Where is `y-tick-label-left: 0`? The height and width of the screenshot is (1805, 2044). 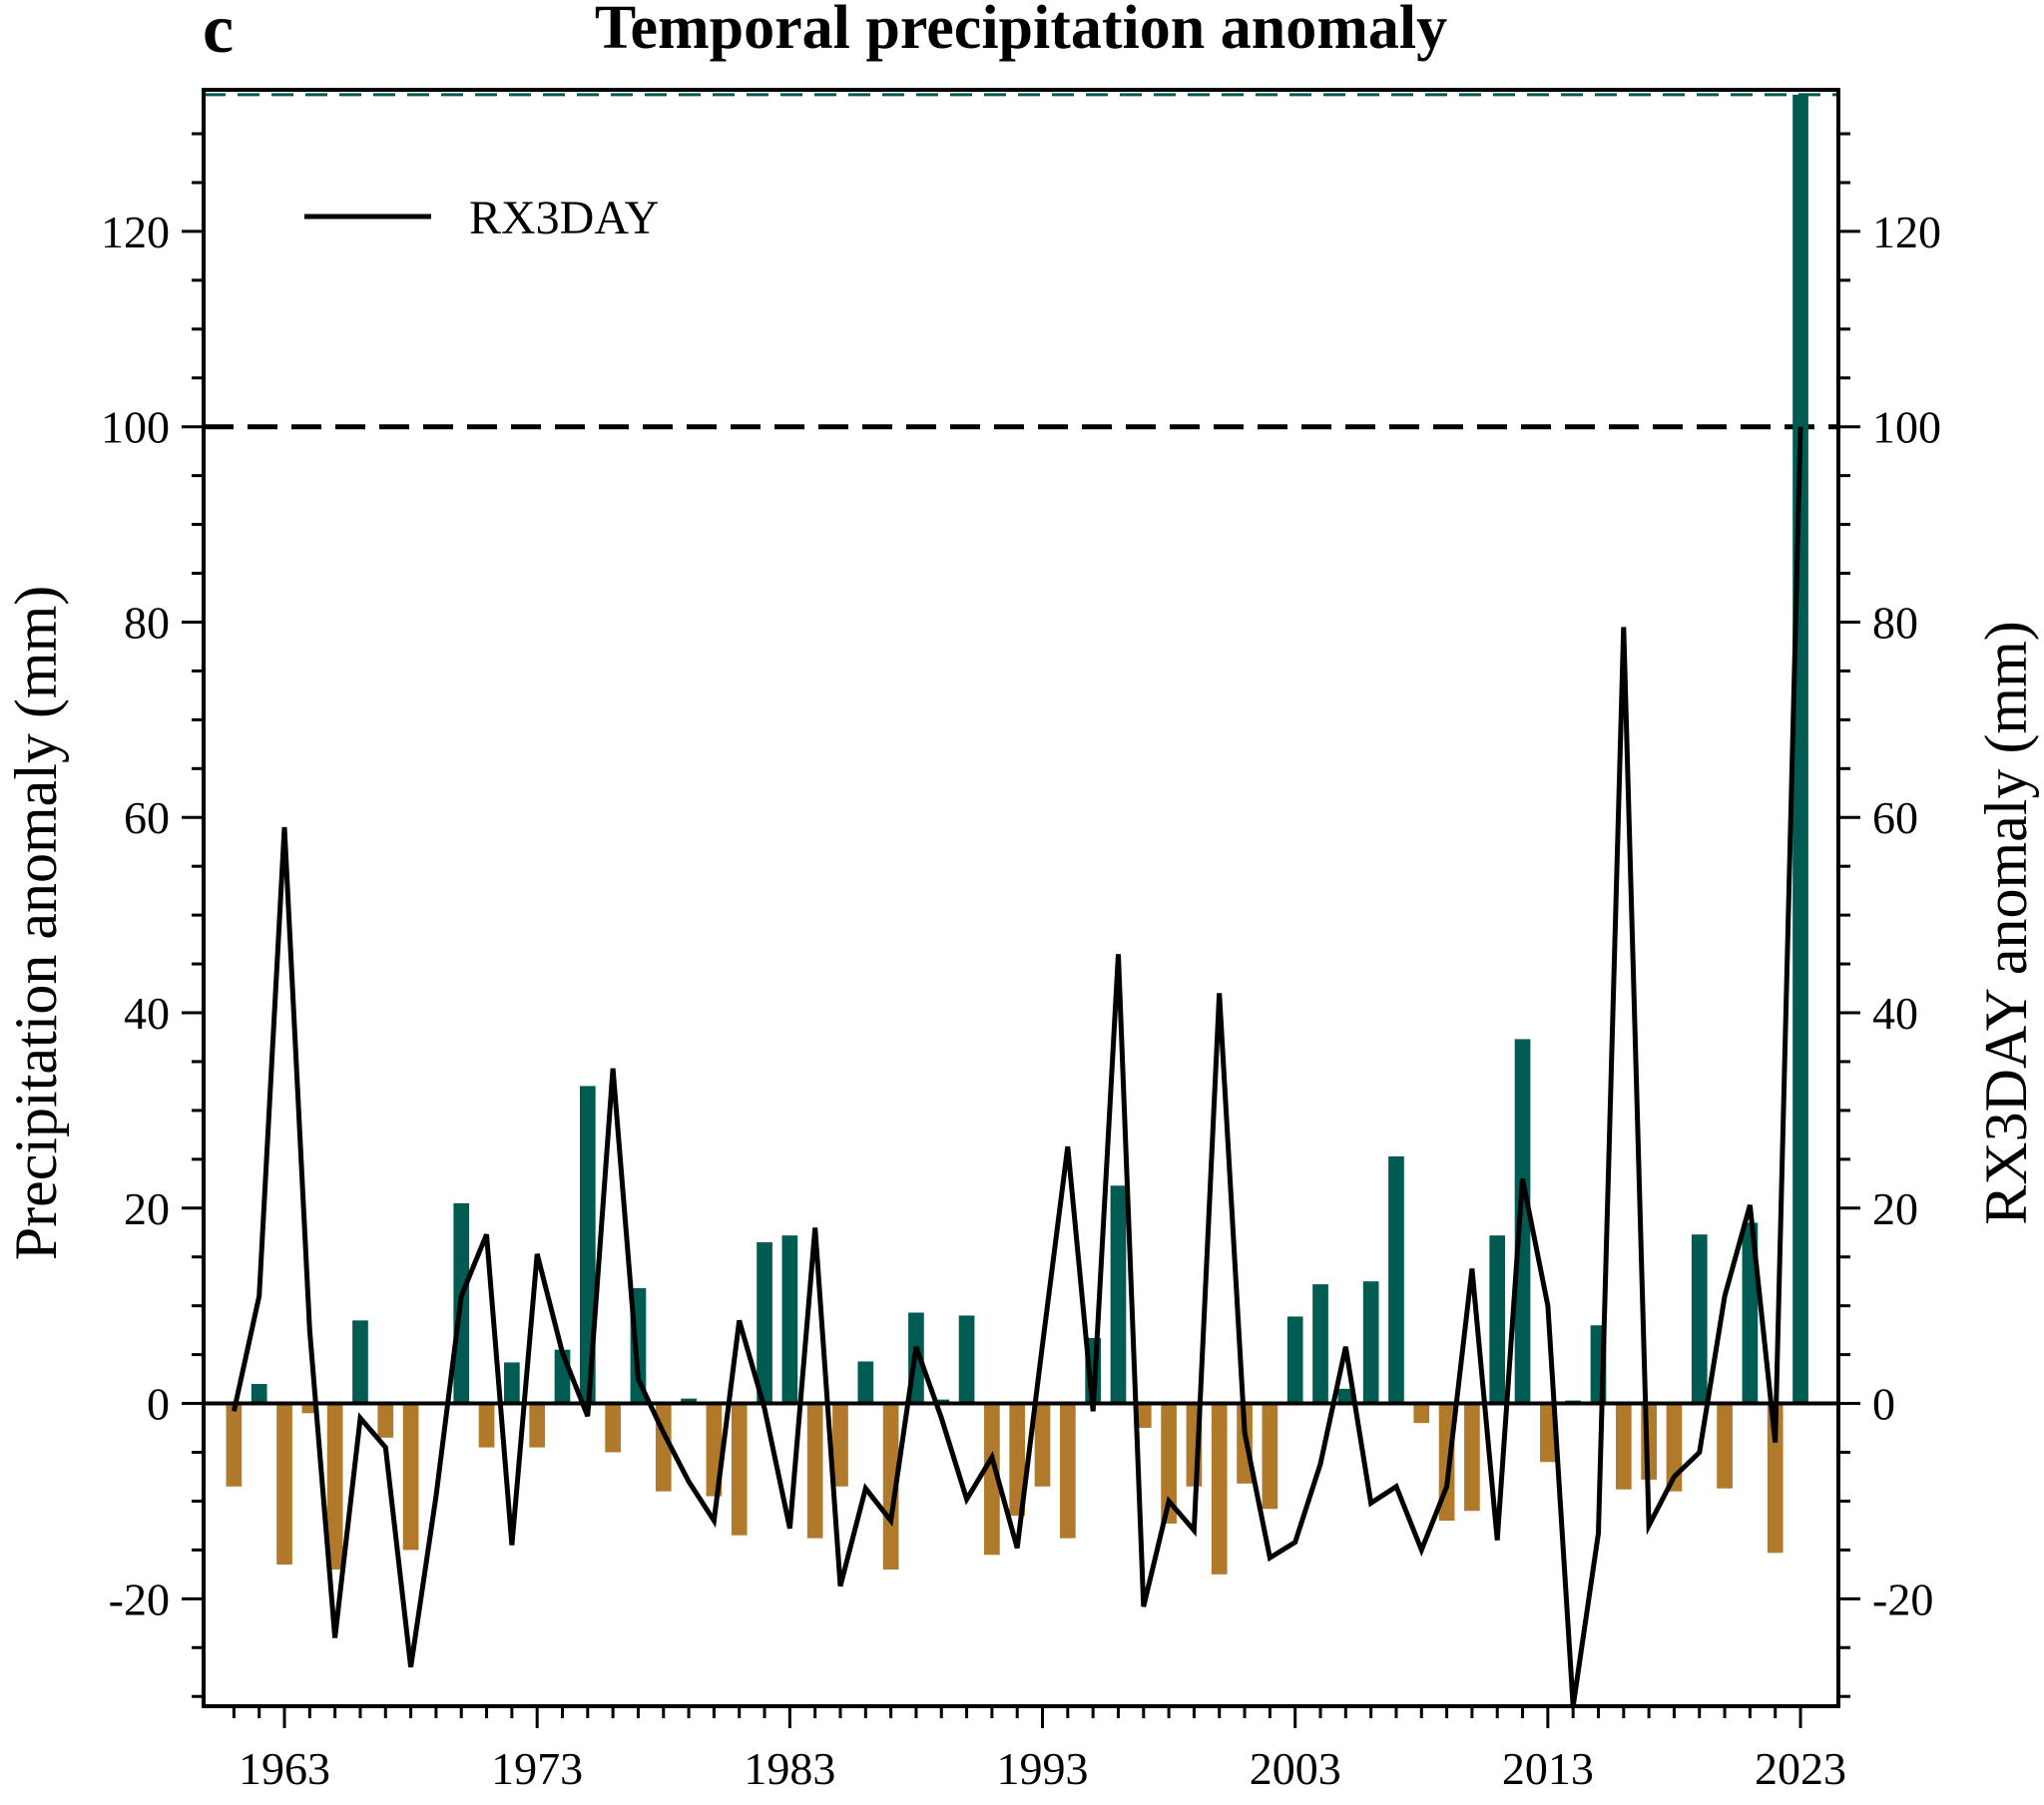 y-tick-label-left: 0 is located at coordinates (158, 1404).